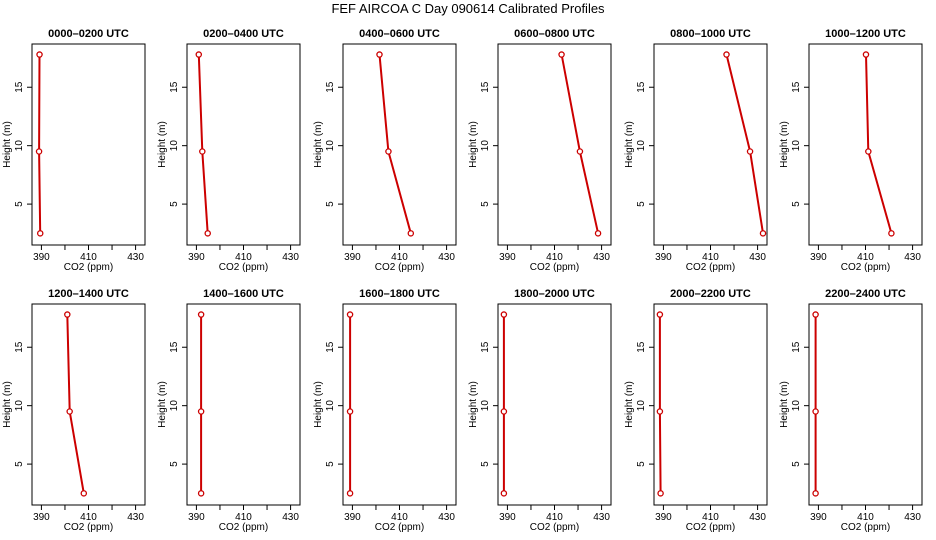 This screenshot has height=540, width=936. Describe the element at coordinates (399, 517) in the screenshot. I see `panel-9-xtick-label: 410` at that location.